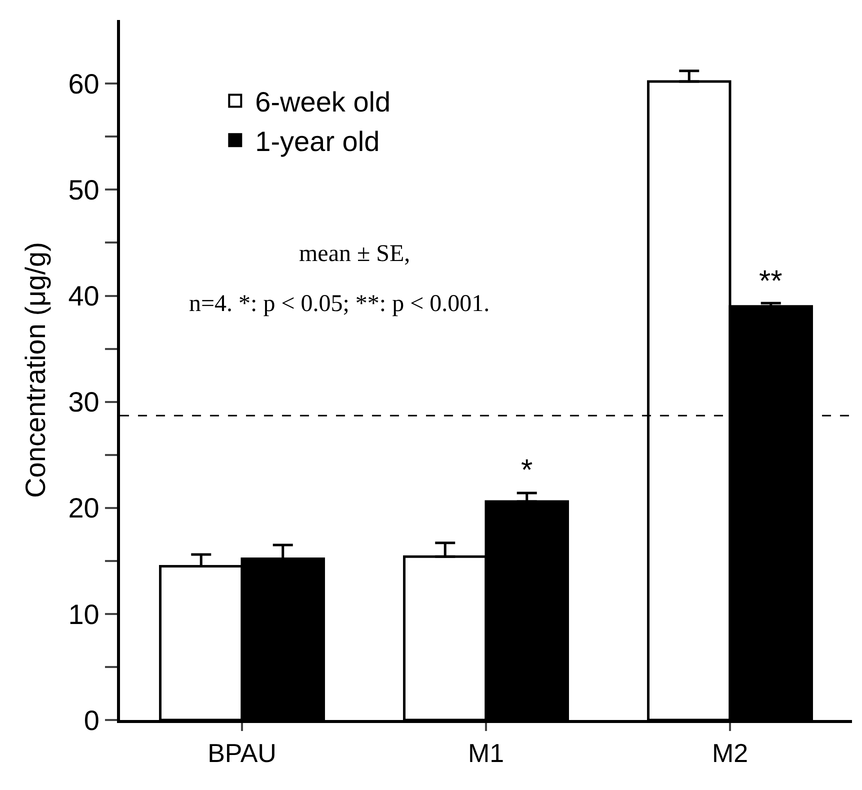 This screenshot has width=862, height=790. What do you see at coordinates (339, 304) in the screenshot?
I see `annotation: n=4. *: p < 0.05; **: p < 0.001.` at bounding box center [339, 304].